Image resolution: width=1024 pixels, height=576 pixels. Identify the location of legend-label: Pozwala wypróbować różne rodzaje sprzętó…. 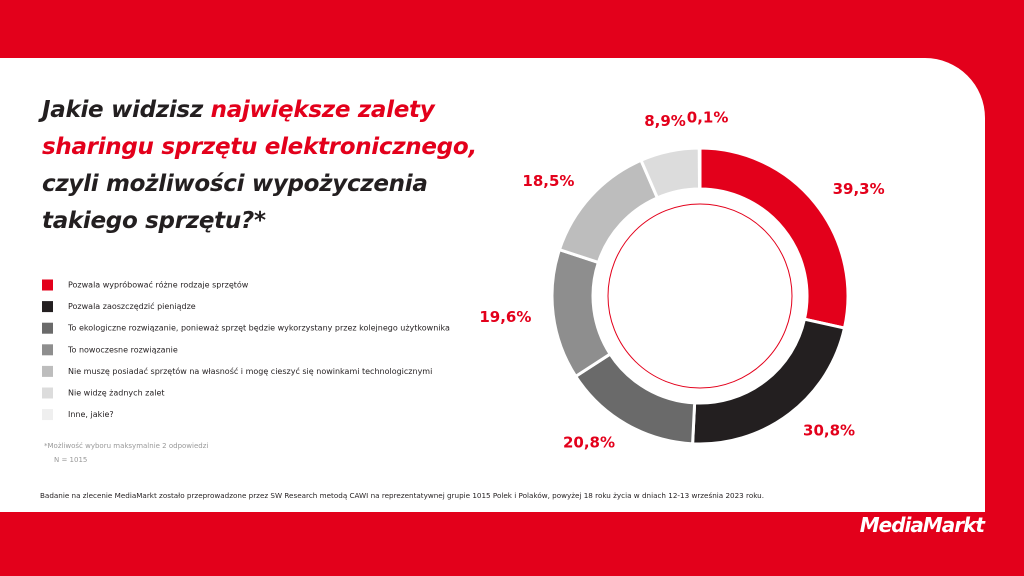
(158, 285).